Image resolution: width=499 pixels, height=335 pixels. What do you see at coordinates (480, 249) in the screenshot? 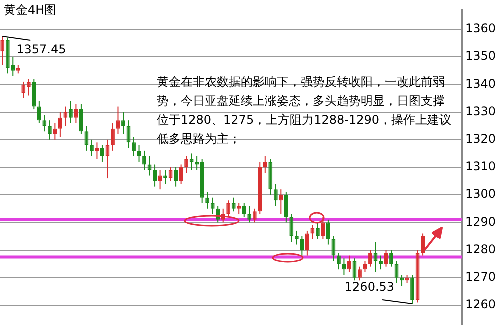
I see `y-tick-label: 1280` at bounding box center [480, 249].